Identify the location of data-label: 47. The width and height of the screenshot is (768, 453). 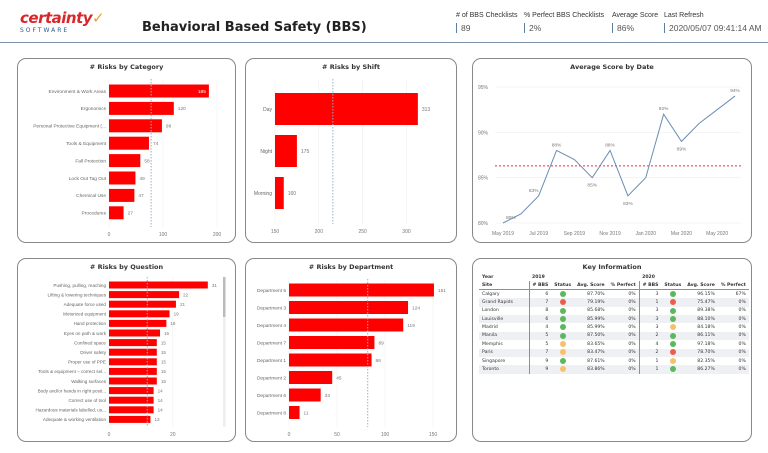
(141, 196).